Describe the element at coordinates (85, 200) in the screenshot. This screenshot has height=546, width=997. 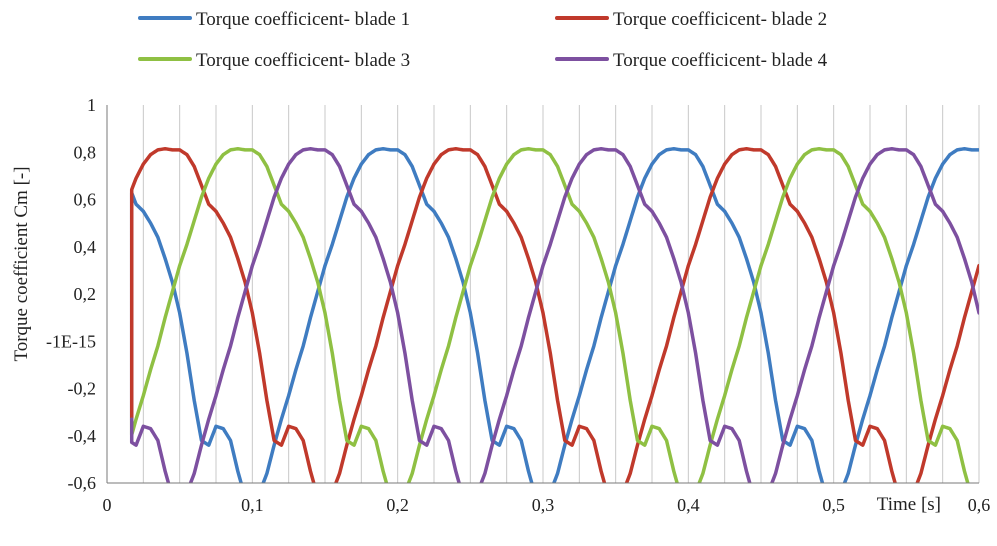
I see `y-tick-label: 0,6` at that location.